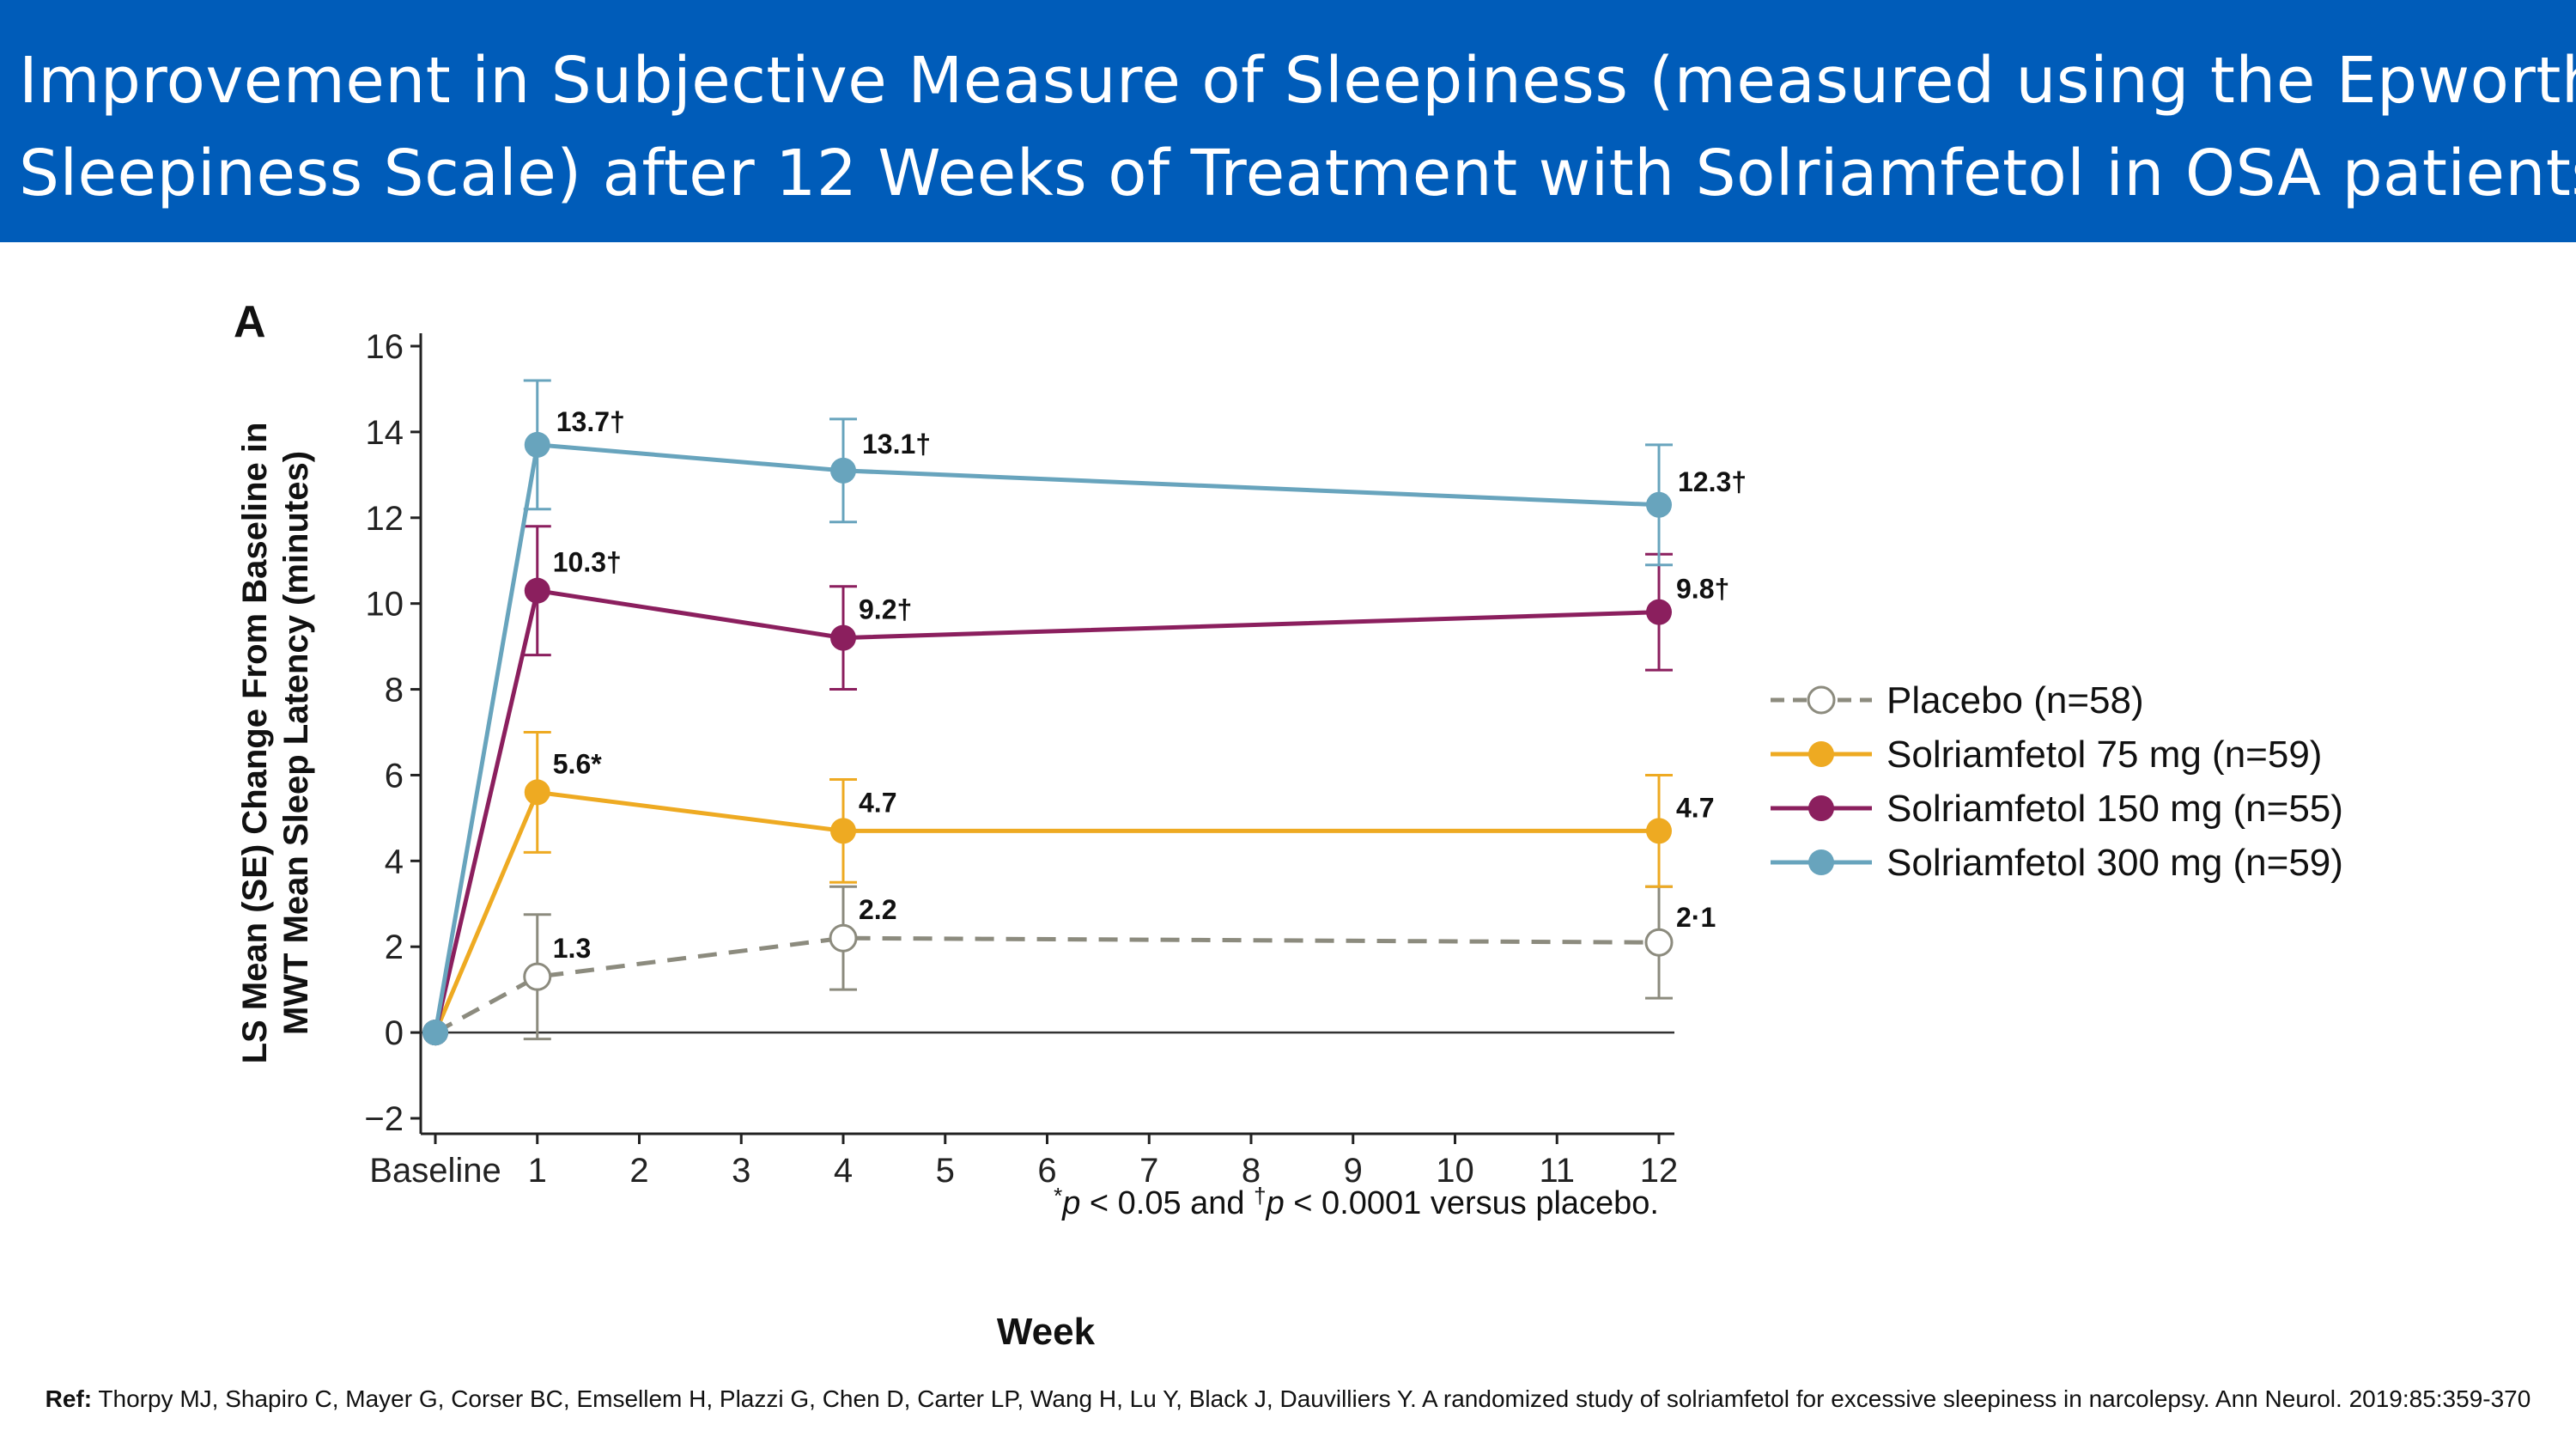  Describe the element at coordinates (394, 1033) in the screenshot. I see `y-tick-label: 0` at that location.